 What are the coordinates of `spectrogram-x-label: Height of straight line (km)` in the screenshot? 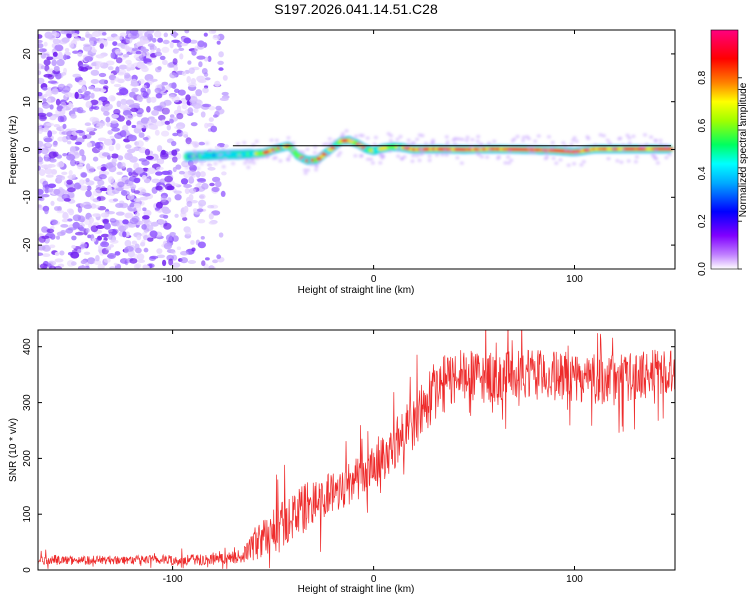 It's located at (356, 290).